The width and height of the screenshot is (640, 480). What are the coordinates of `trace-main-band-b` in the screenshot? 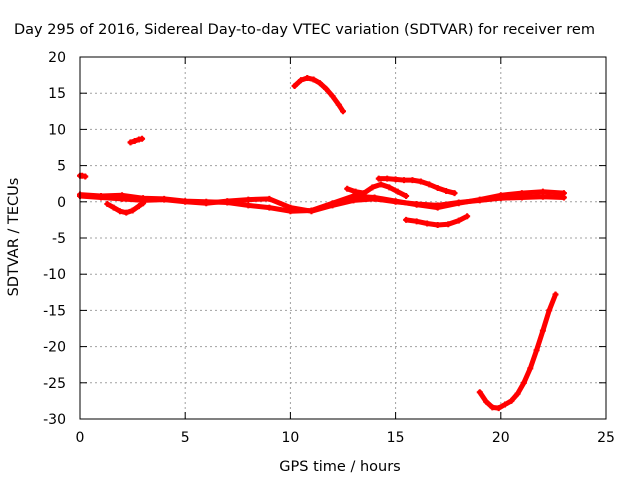 It's located at (322, 201).